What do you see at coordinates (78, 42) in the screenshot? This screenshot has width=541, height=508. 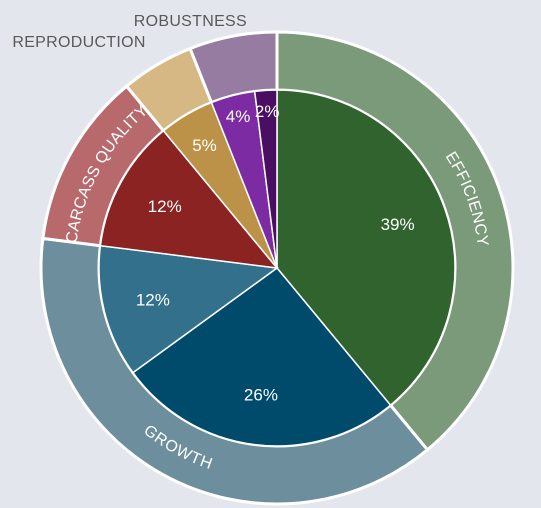 I see `outer-label-reproduction: REPRODUCTION` at bounding box center [78, 42].